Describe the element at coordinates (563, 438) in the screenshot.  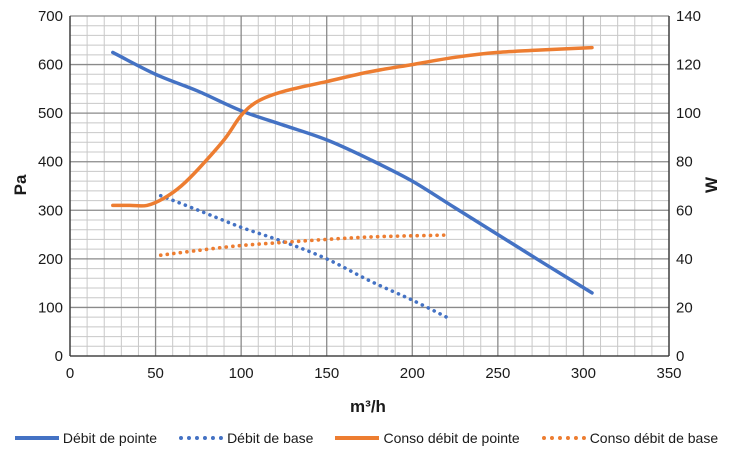
I see `legend-swatch-conso-base` at that location.